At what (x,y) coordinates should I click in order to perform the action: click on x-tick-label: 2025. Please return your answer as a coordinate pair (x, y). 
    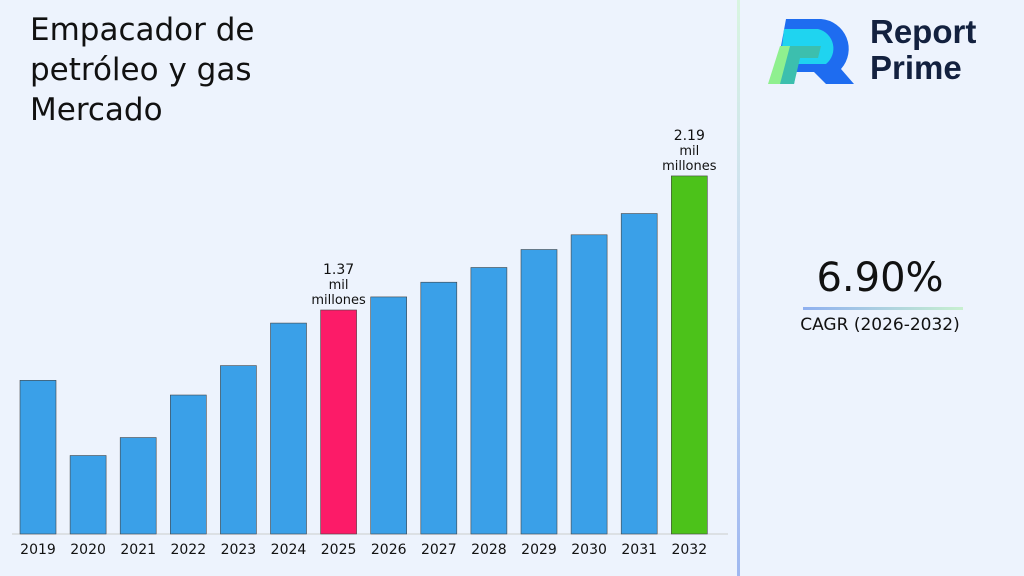
    Looking at the image, I should click on (339, 550).